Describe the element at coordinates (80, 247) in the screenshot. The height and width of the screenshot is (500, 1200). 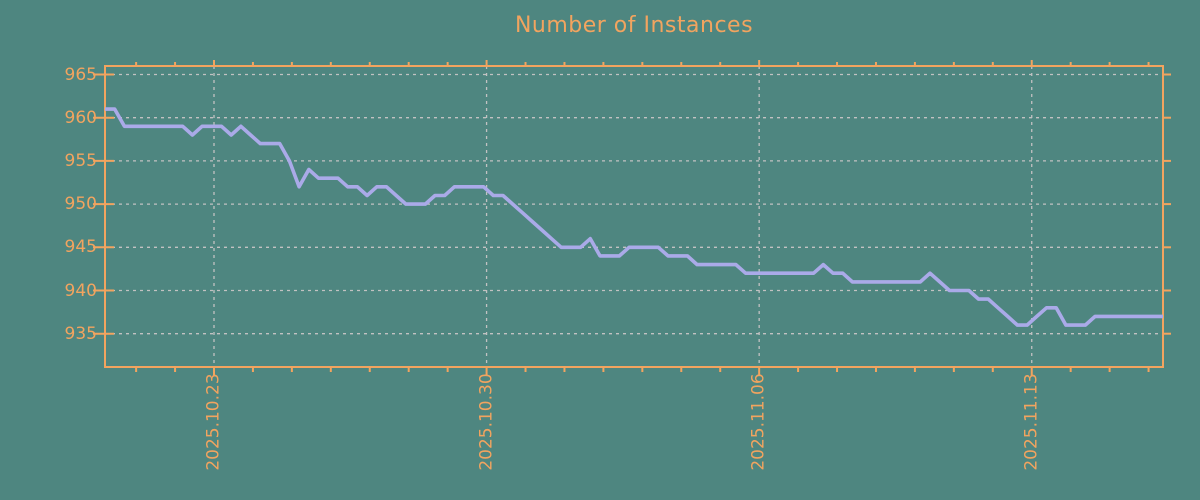
I see `y-tick-label: 945` at that location.